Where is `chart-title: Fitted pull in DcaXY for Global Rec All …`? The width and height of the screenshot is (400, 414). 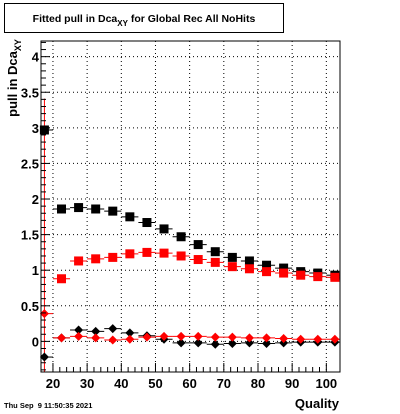
chart-title: Fitted pull in DcaXY for Global Rec All … is located at coordinates (144, 20).